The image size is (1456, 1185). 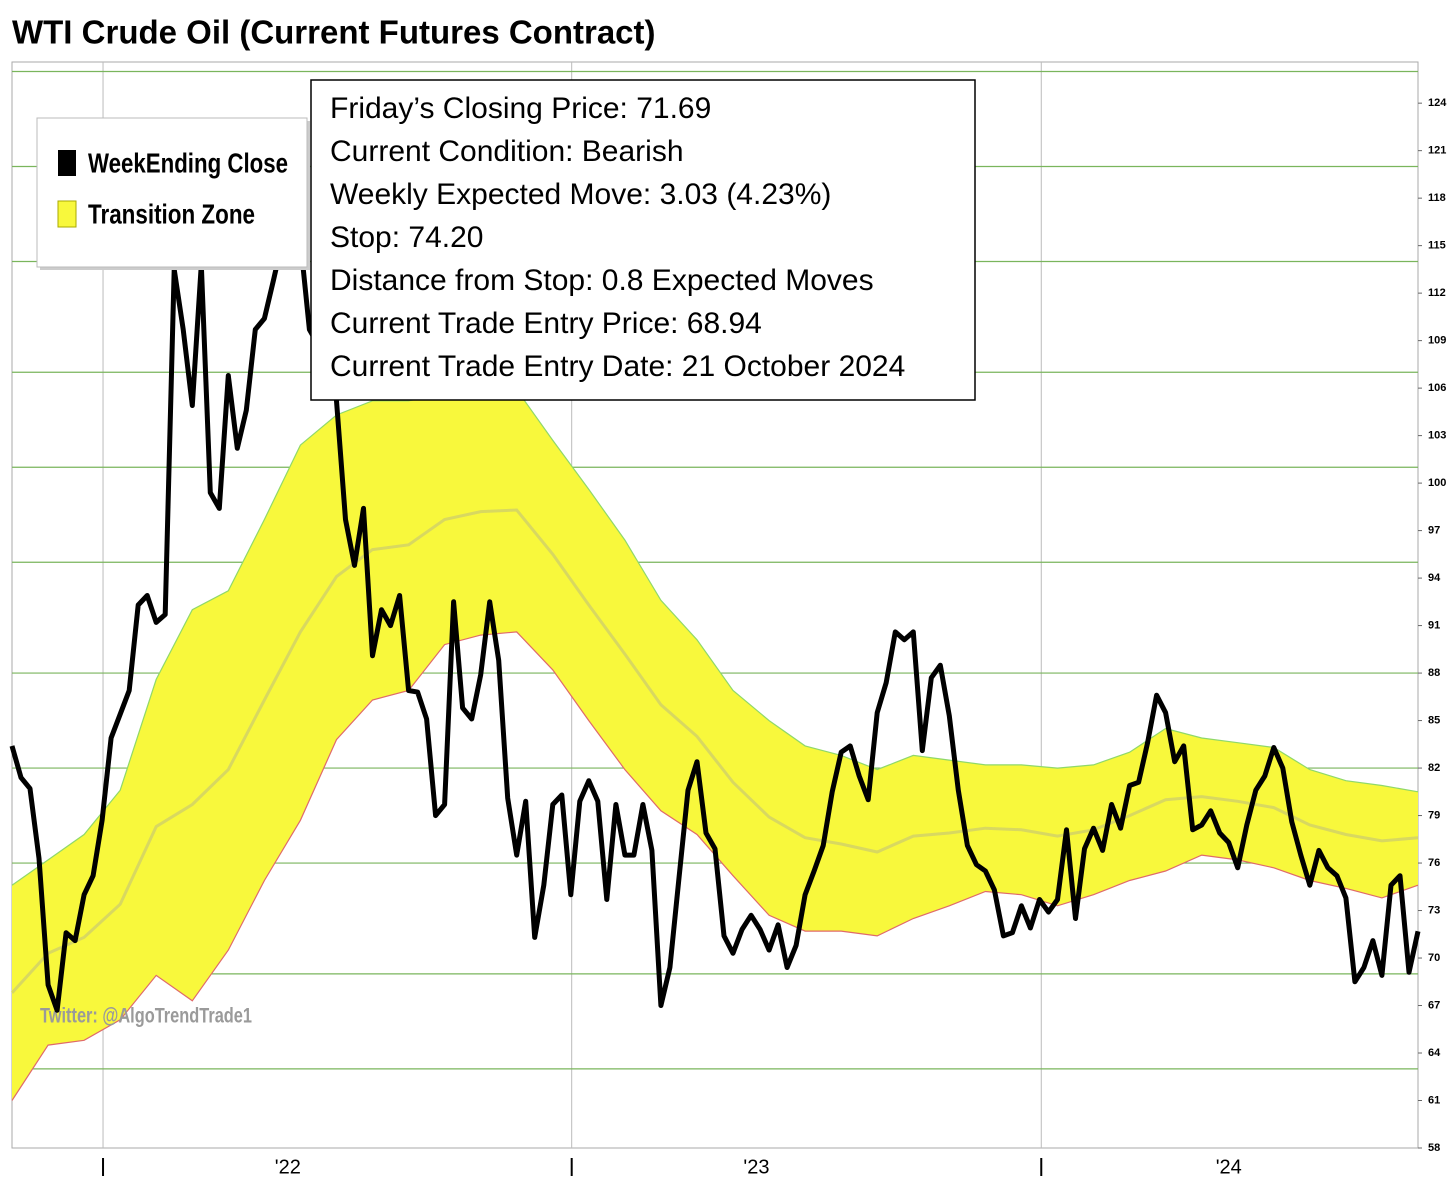 What do you see at coordinates (1434, 625) in the screenshot?
I see `y-tick-label: 91` at bounding box center [1434, 625].